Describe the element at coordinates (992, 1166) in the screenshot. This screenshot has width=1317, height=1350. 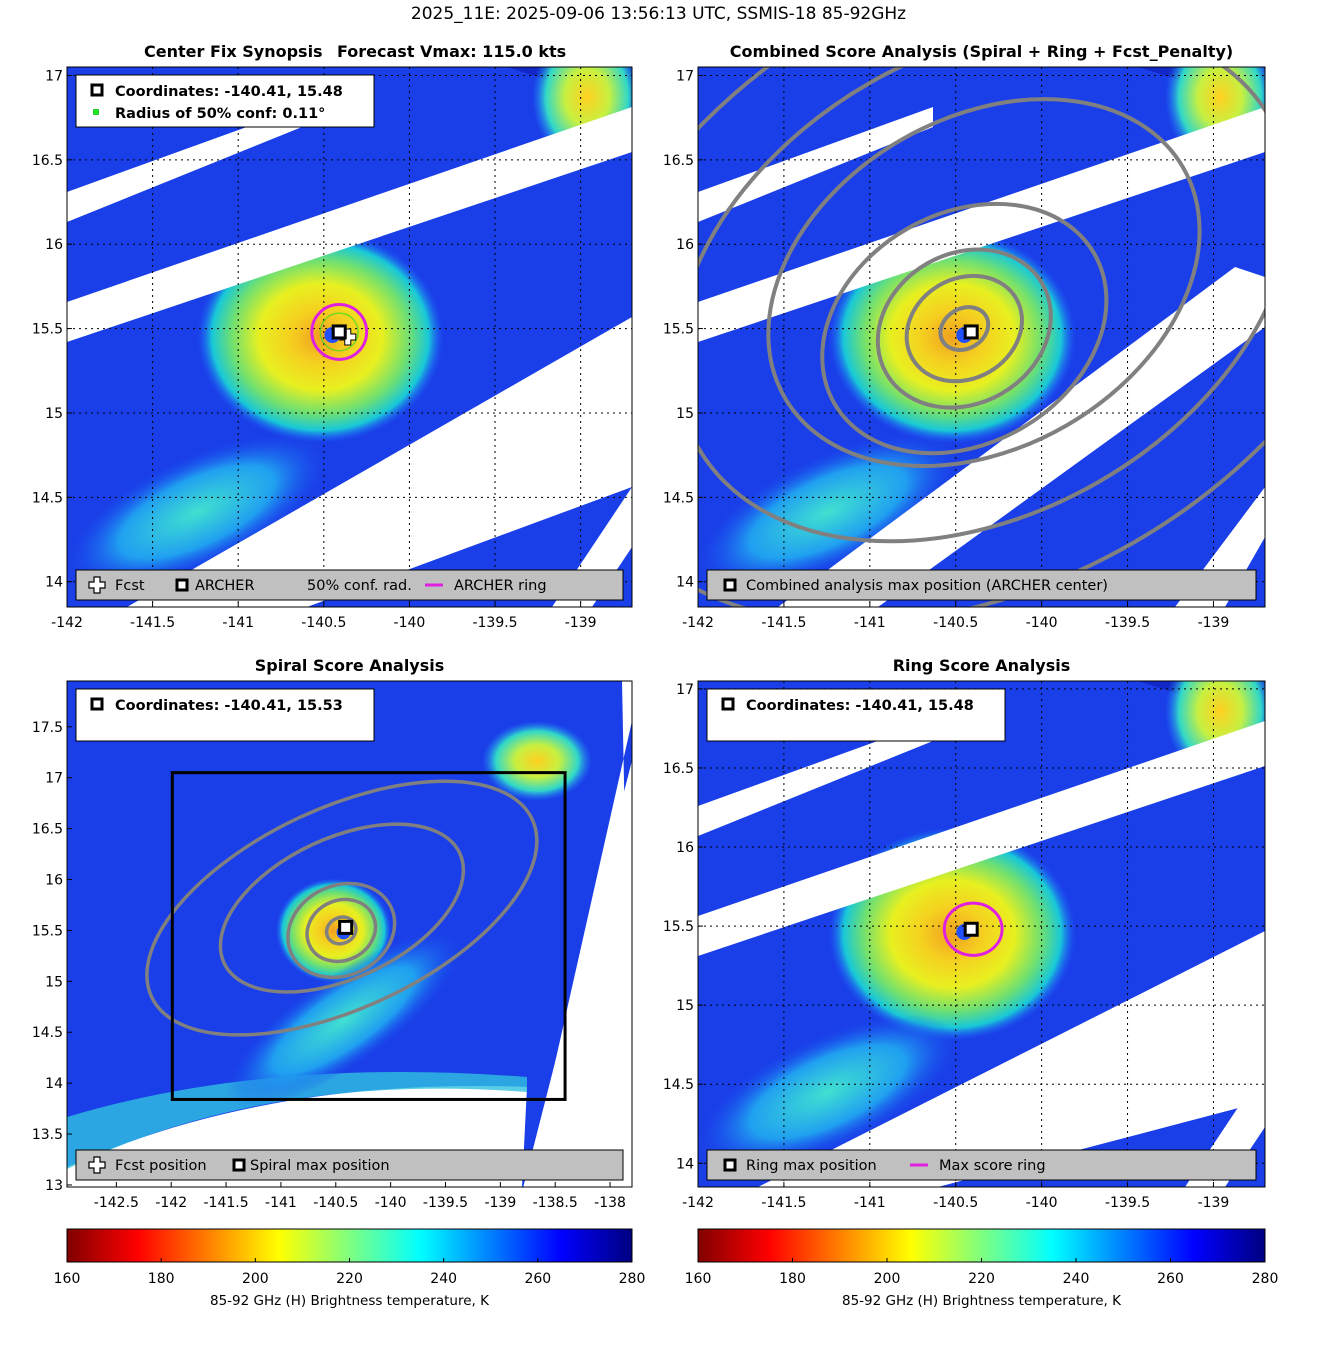
I see `legend-label: Max score ring` at that location.